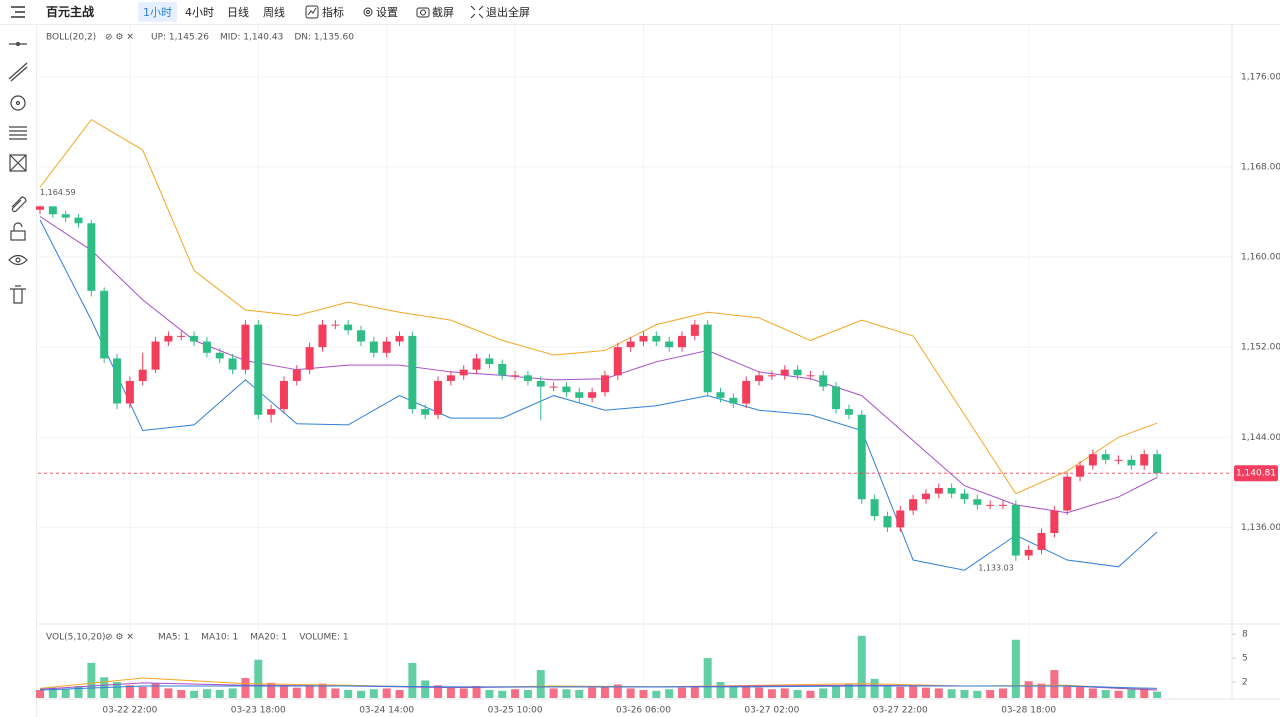 Image resolution: width=1280 pixels, height=717 pixels. What do you see at coordinates (238, 12) in the screenshot?
I see `interval: 日线` at bounding box center [238, 12].